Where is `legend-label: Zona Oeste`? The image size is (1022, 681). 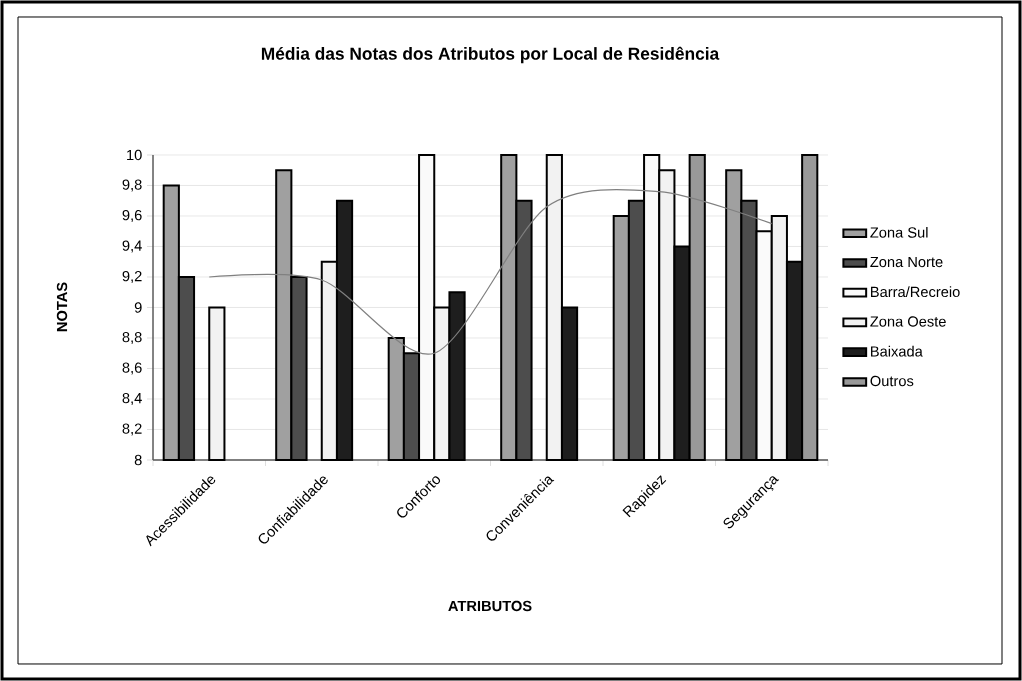
legend-label: Zona Oeste is located at coordinates (908, 321).